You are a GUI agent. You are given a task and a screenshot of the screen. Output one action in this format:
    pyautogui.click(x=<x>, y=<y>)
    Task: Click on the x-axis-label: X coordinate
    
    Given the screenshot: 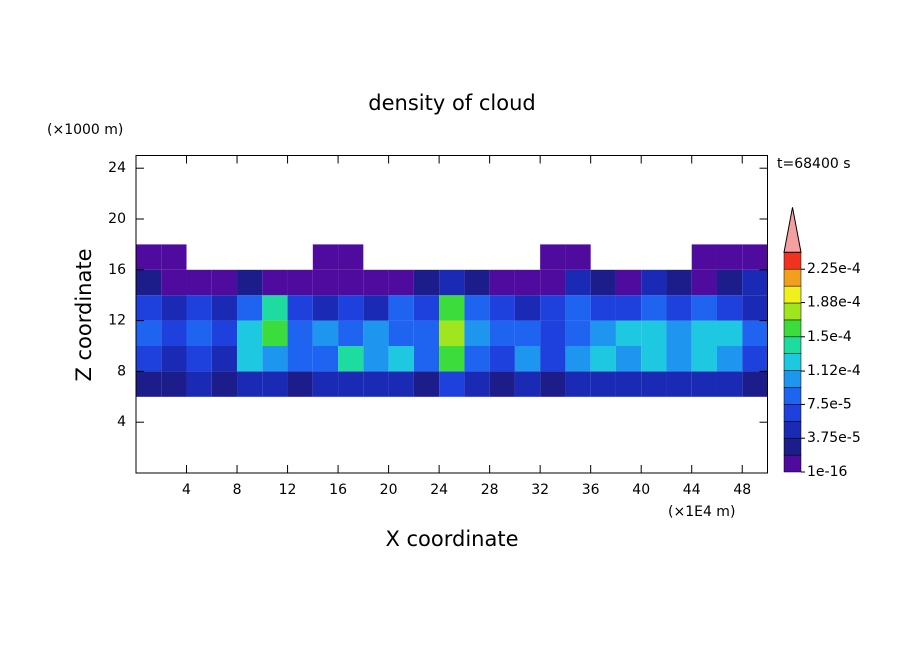 What is the action you would take?
    pyautogui.click(x=451, y=539)
    